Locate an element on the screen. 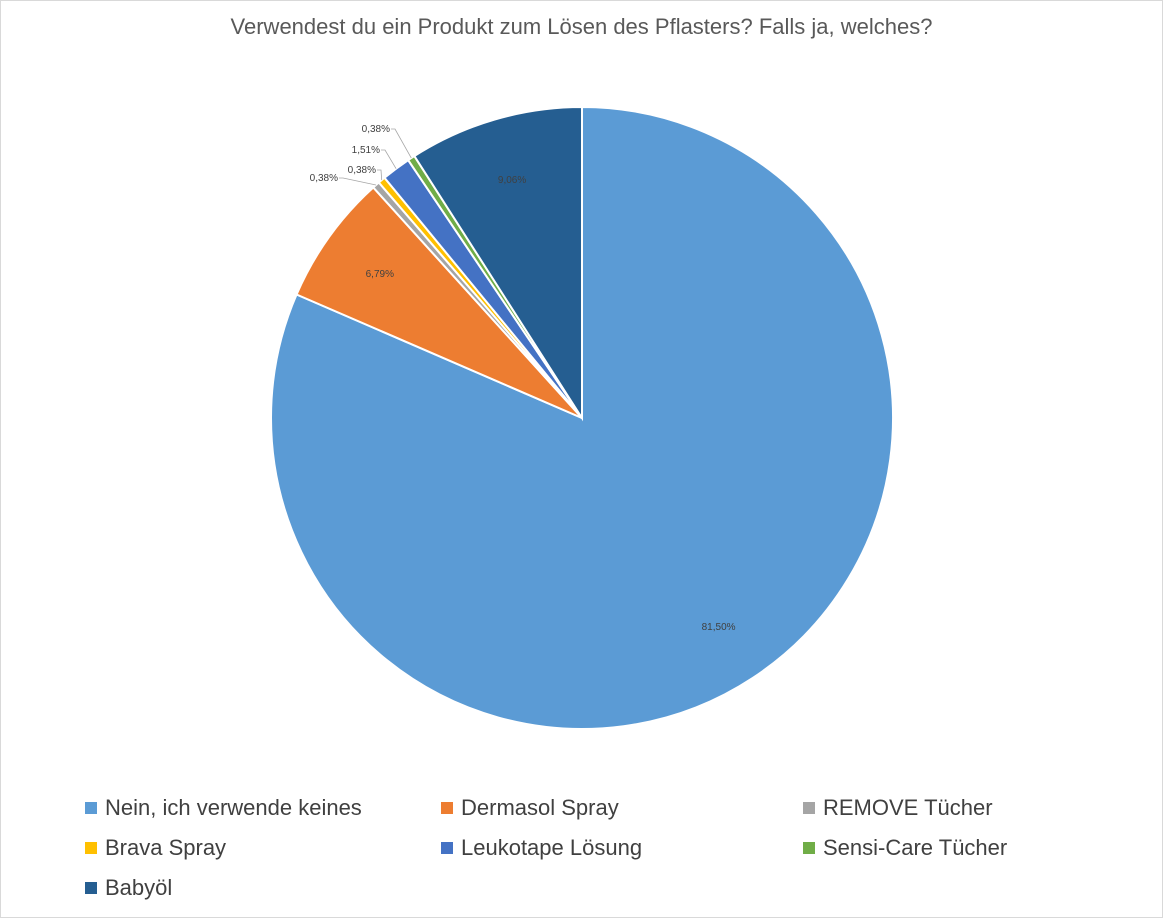 This screenshot has width=1163, height=918. legend-item: Babyöl is located at coordinates (128, 888).